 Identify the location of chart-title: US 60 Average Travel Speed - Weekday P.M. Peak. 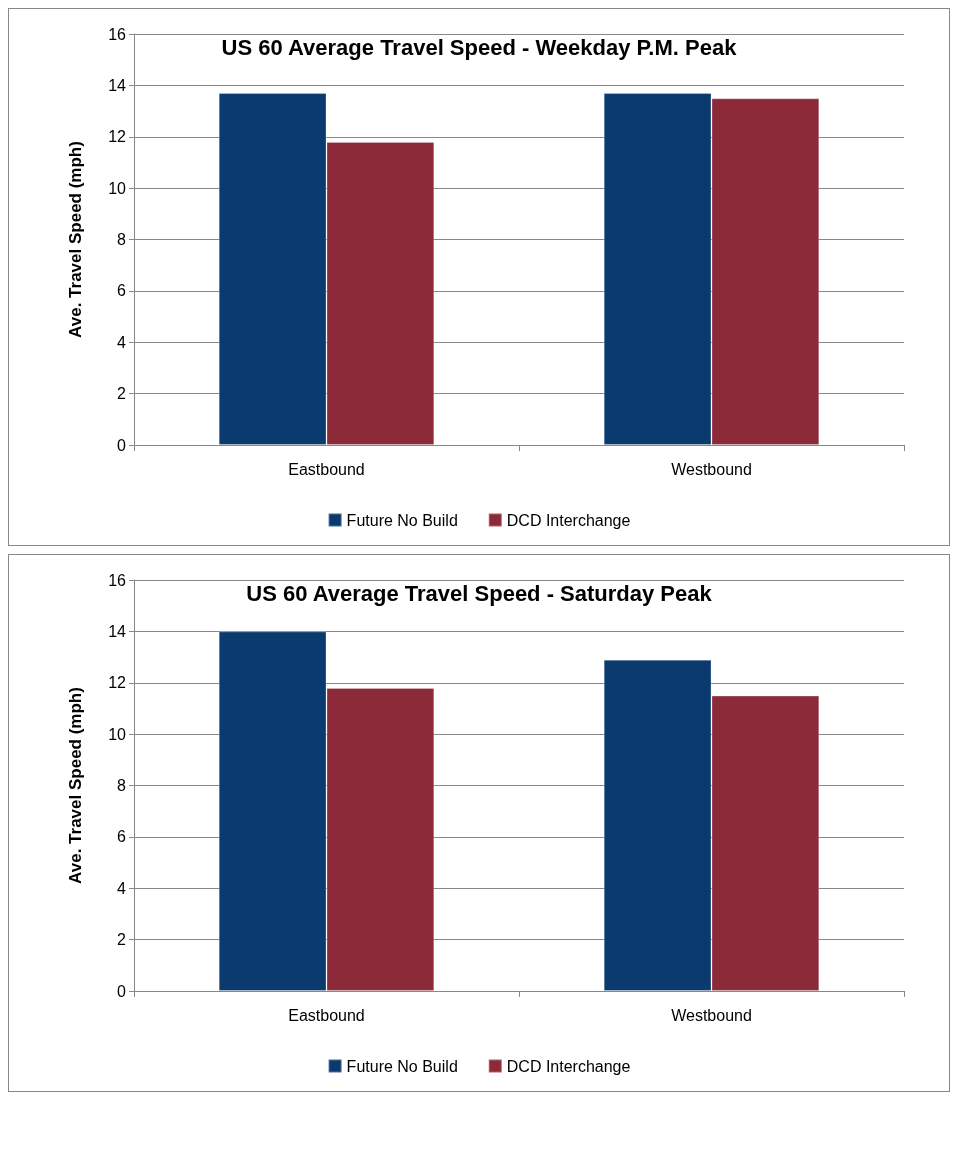
(479, 47).